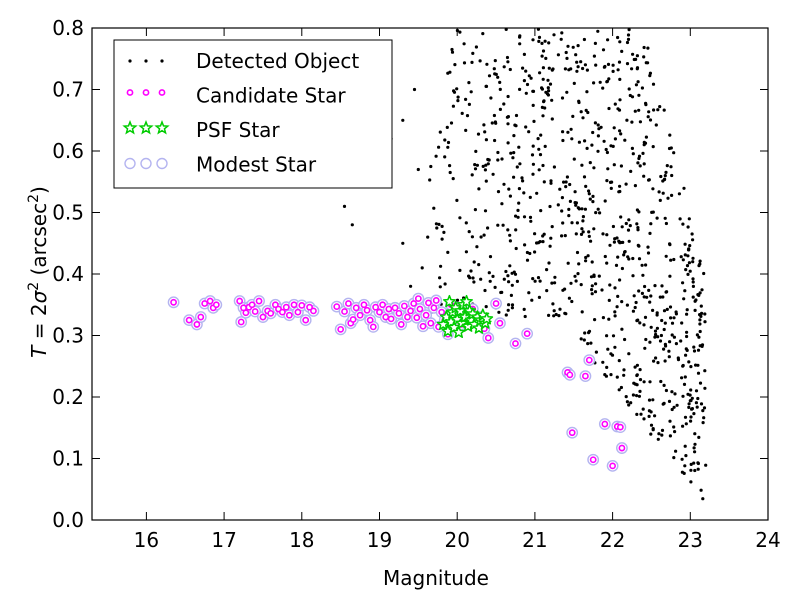 Image resolution: width=800 pixels, height=600 pixels. Describe the element at coordinates (68, 28) in the screenshot. I see `y-tick-label: 0.8` at that location.